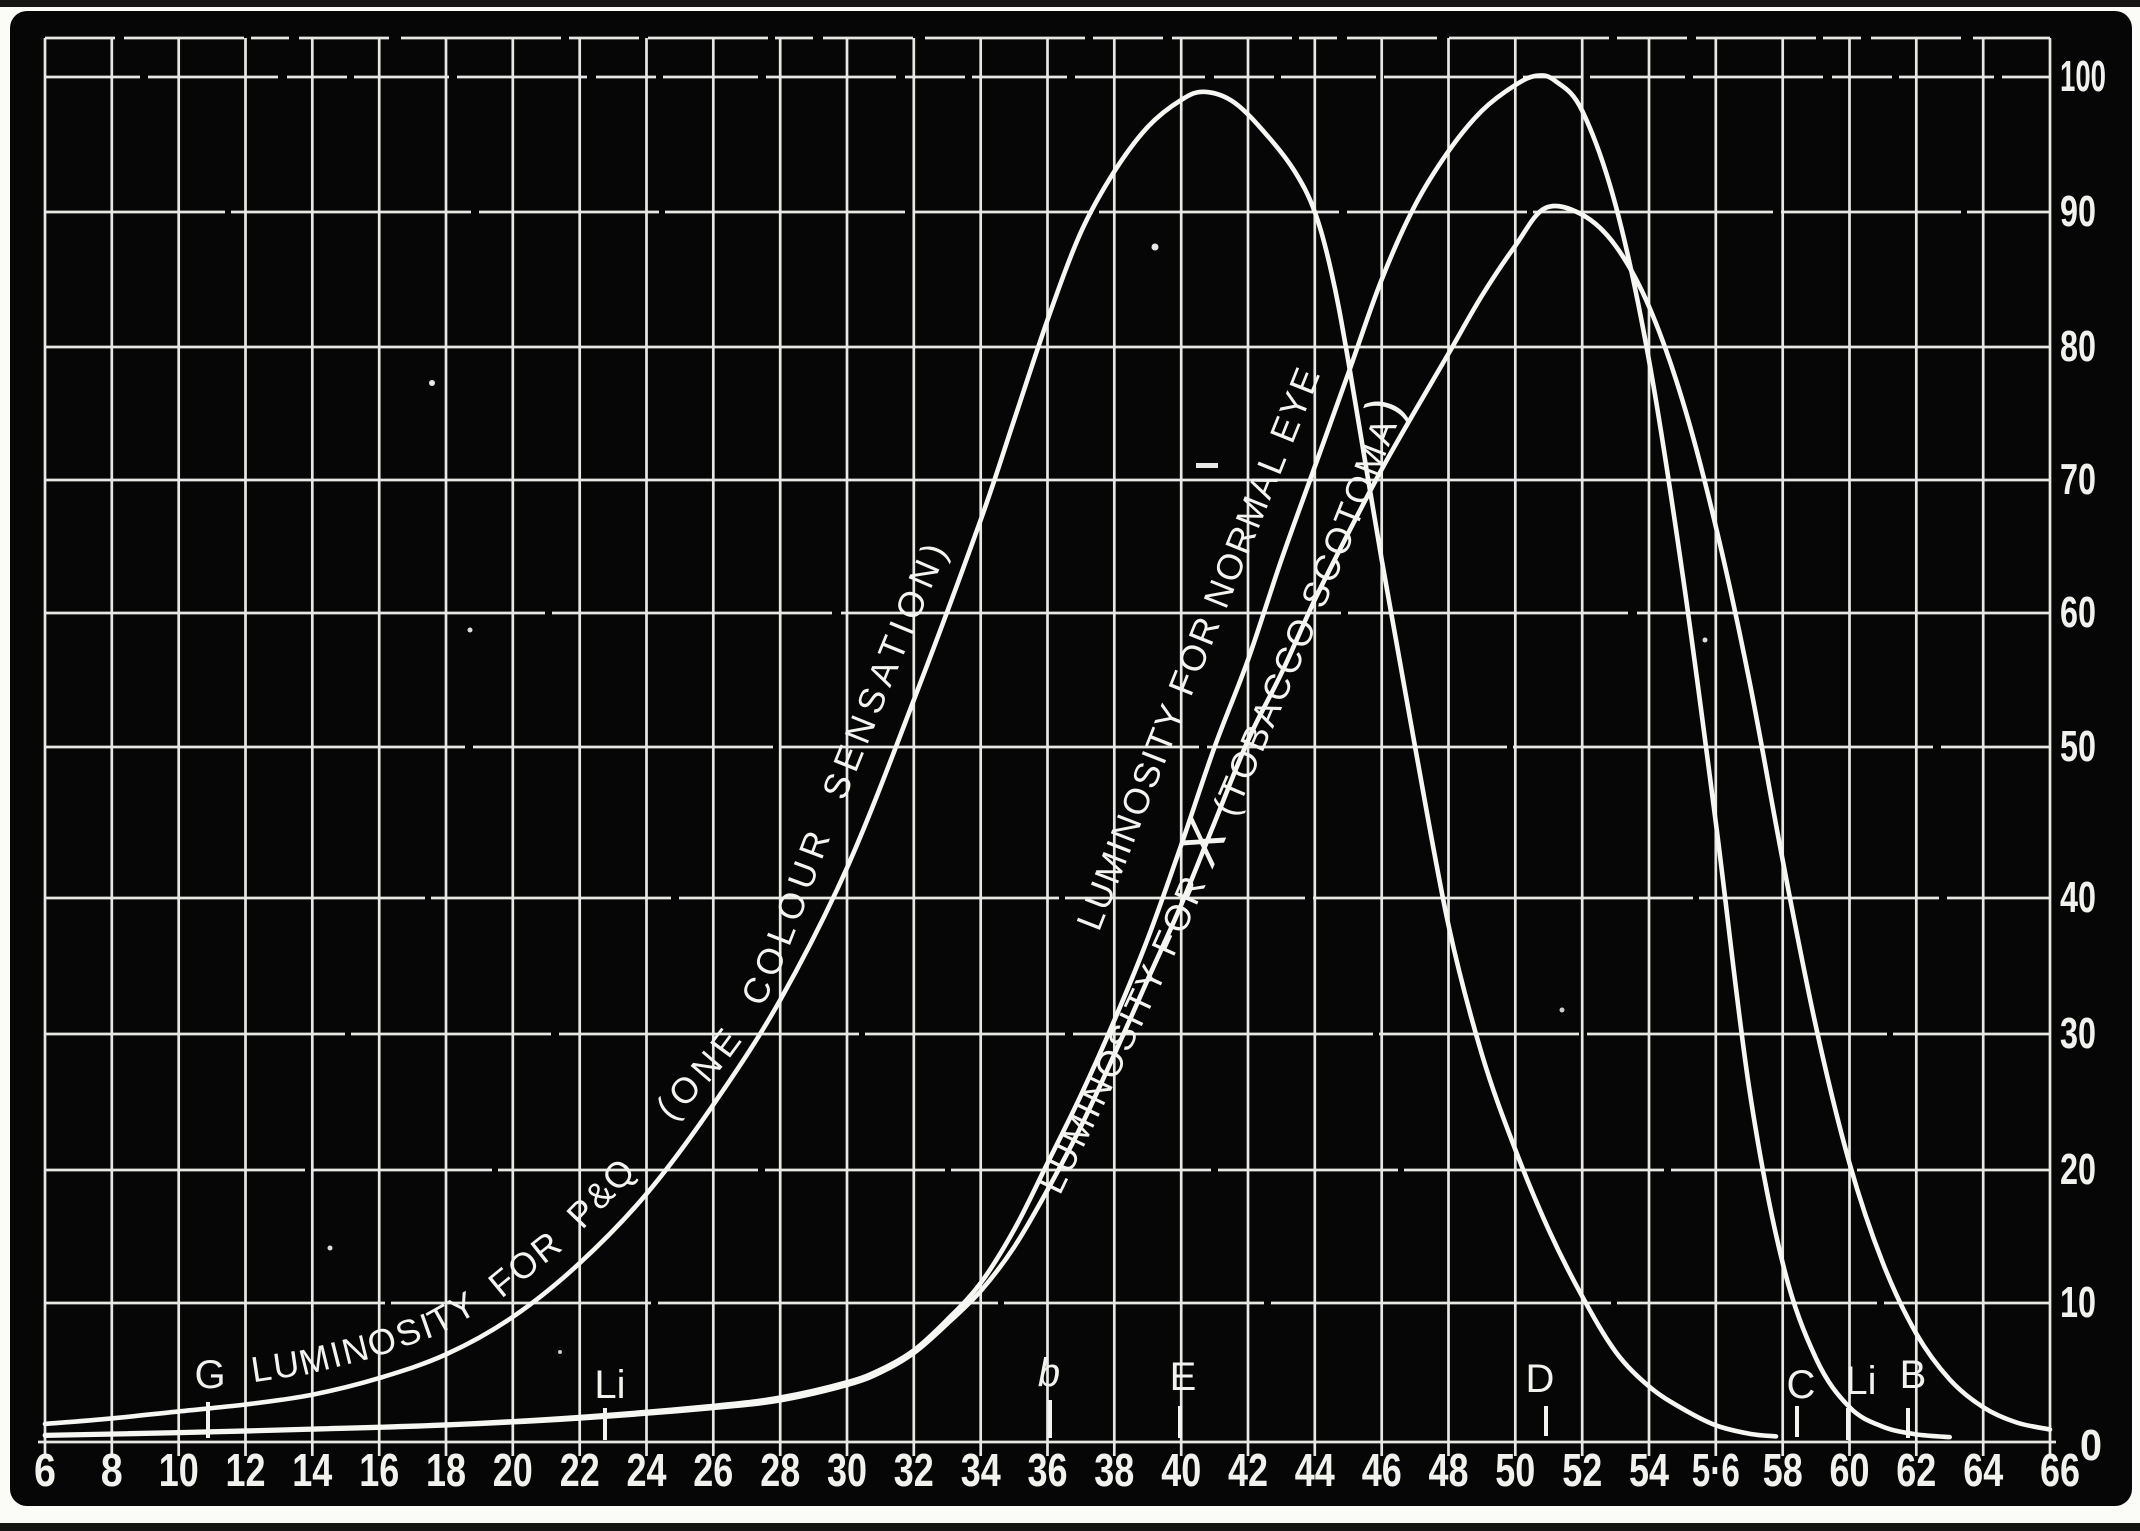  I want to click on svg-text: 42, so click(1248, 1470).